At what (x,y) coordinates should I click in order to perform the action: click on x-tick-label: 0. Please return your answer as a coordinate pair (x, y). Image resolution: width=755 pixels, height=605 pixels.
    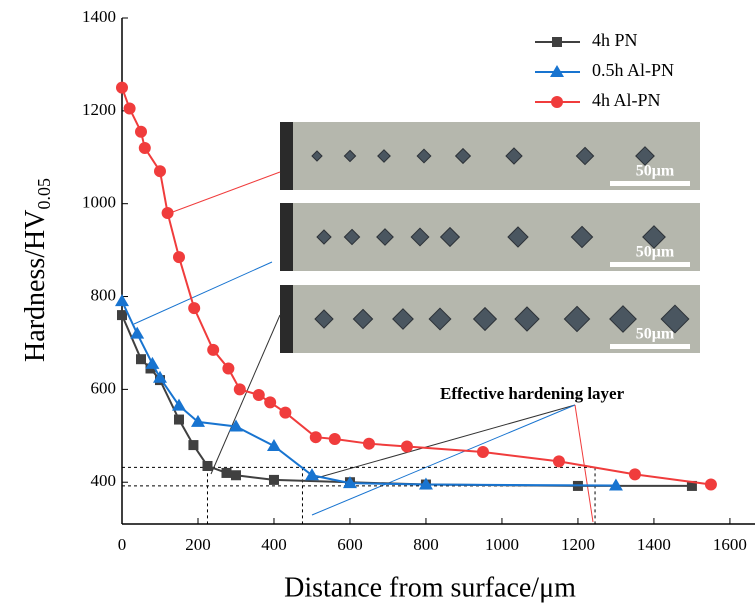
    Looking at the image, I should click on (122, 544).